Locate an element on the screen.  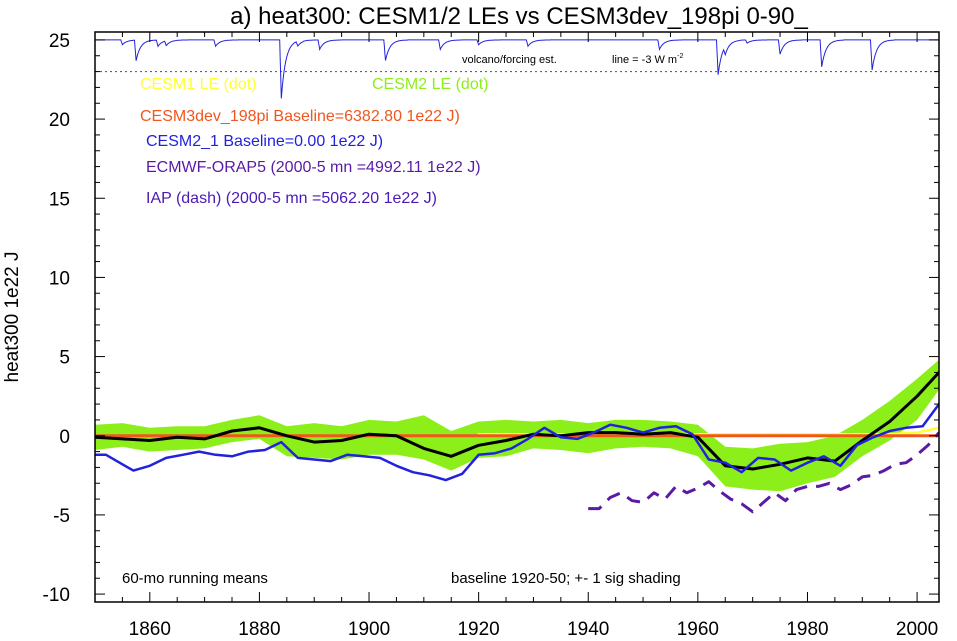
y-tick-label: 5 is located at coordinates (64, 358).